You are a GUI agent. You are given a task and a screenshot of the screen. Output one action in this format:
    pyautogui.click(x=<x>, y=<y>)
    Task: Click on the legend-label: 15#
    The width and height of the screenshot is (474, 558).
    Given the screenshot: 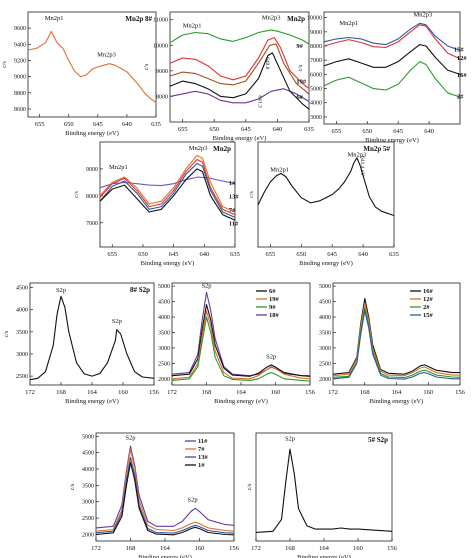 What is the action you would take?
    pyautogui.click(x=428, y=315)
    